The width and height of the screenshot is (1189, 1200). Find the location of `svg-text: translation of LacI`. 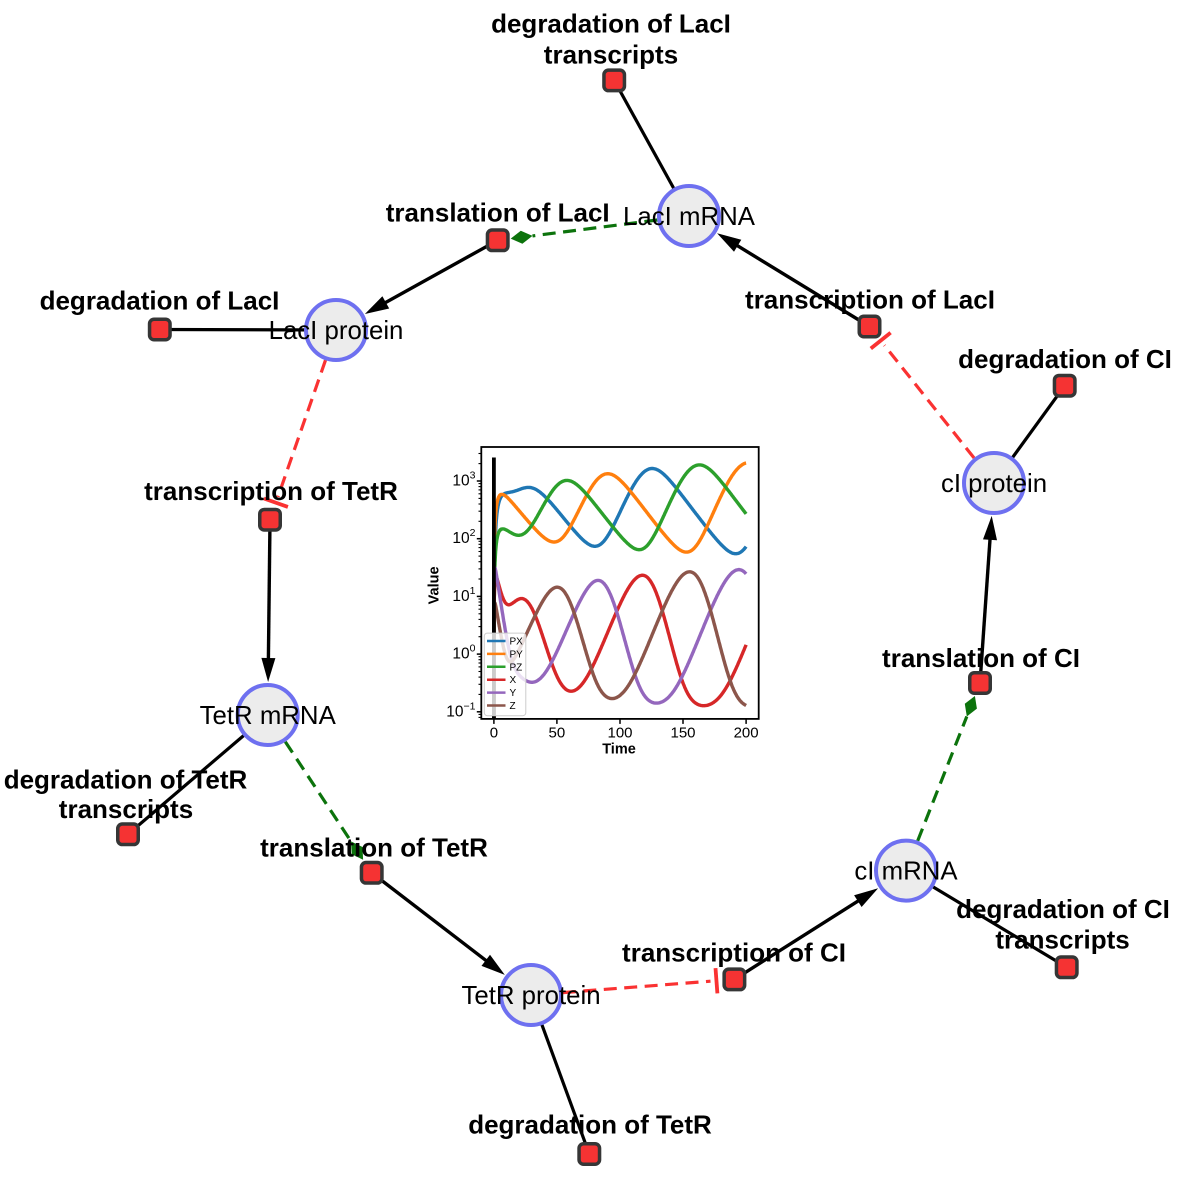

svg-text: translation of LacI is located at coordinates (498, 213).